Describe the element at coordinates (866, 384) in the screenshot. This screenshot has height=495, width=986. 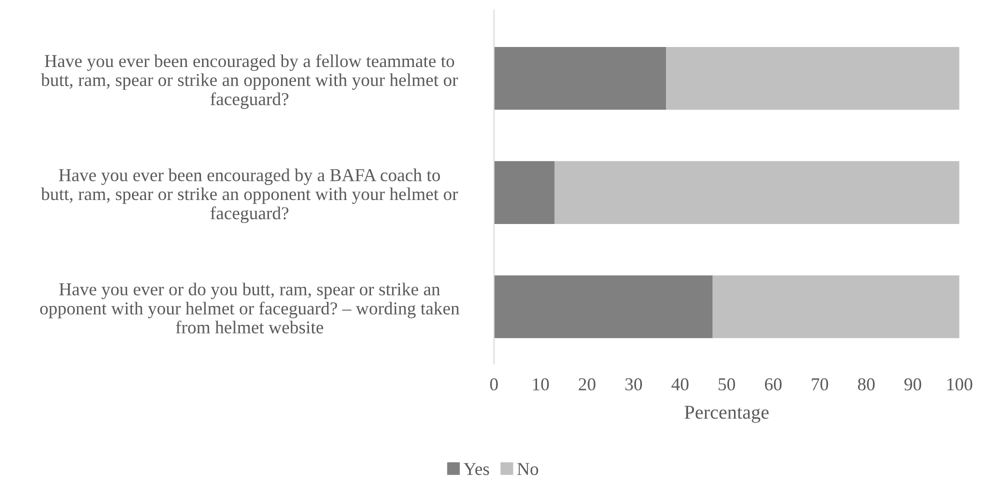
I see `x-tick-label: 80` at that location.